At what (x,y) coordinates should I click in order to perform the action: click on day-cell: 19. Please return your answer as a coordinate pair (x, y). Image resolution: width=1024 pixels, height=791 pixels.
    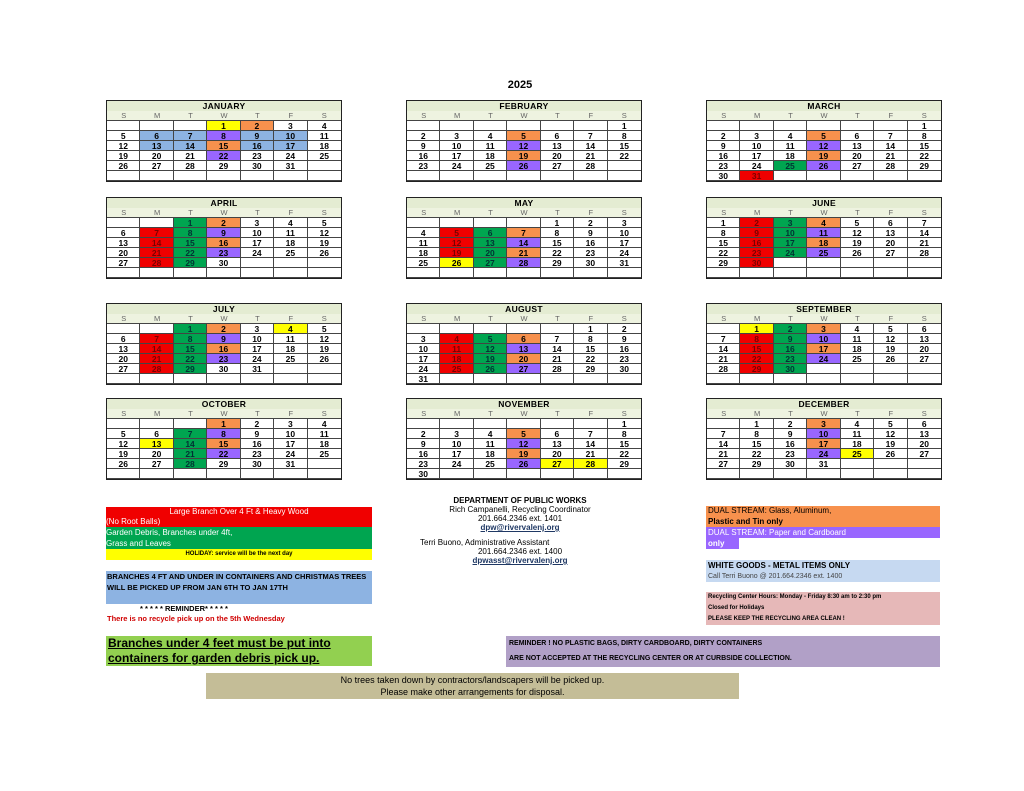
    Looking at the image, I should click on (891, 444).